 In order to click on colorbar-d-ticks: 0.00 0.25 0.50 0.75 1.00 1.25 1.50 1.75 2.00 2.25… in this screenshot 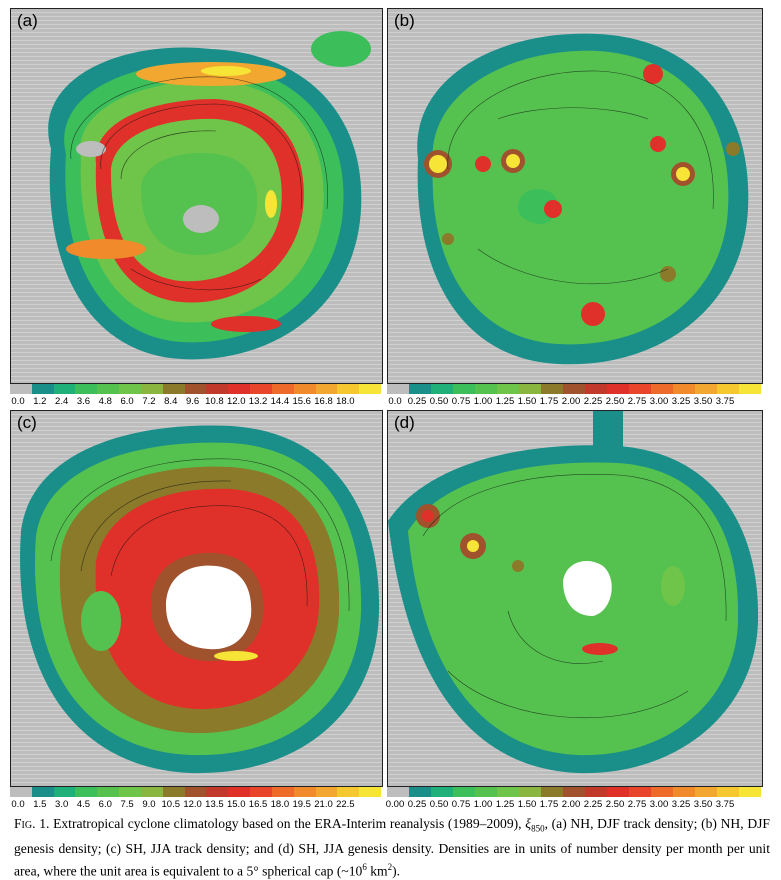, I will do `click(573, 805)`.